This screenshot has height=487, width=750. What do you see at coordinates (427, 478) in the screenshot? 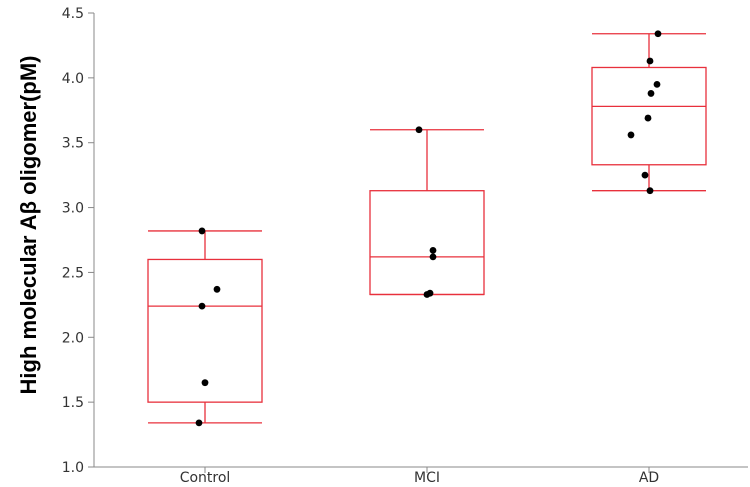
I see `x-tick-label: MCI` at bounding box center [427, 478].